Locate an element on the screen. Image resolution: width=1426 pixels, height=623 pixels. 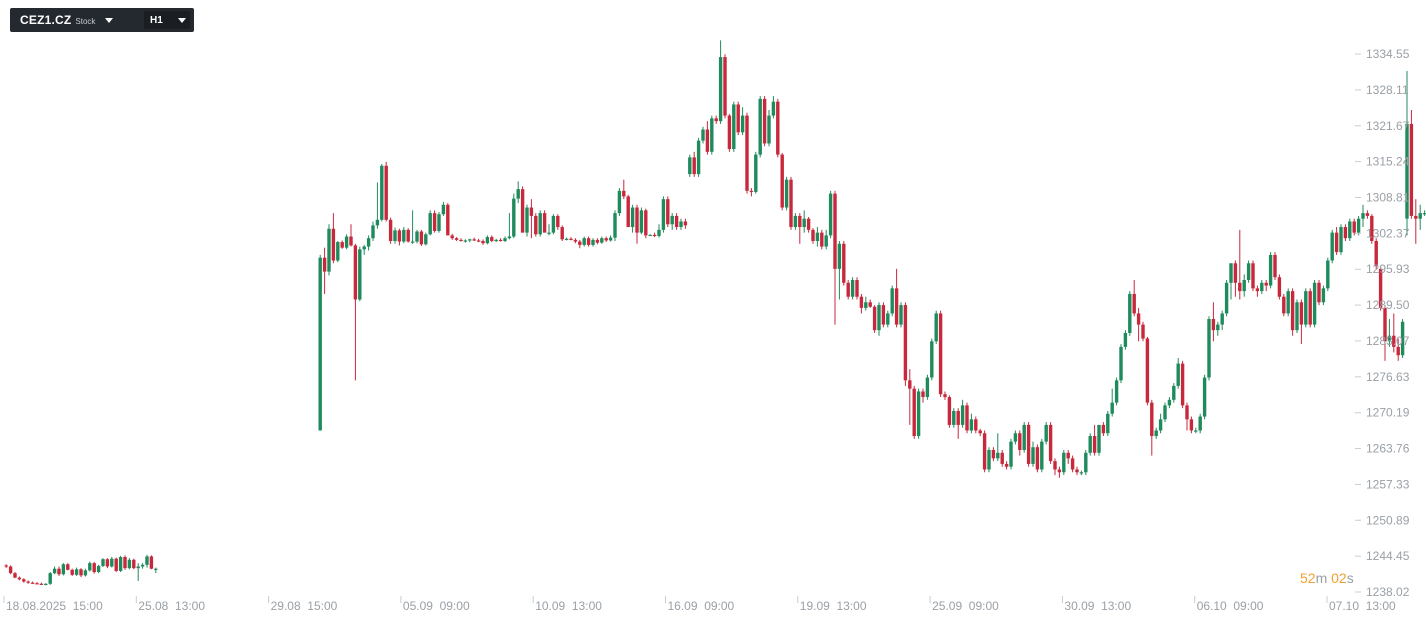
symbol-chevron-down-icon is located at coordinates (109, 20).